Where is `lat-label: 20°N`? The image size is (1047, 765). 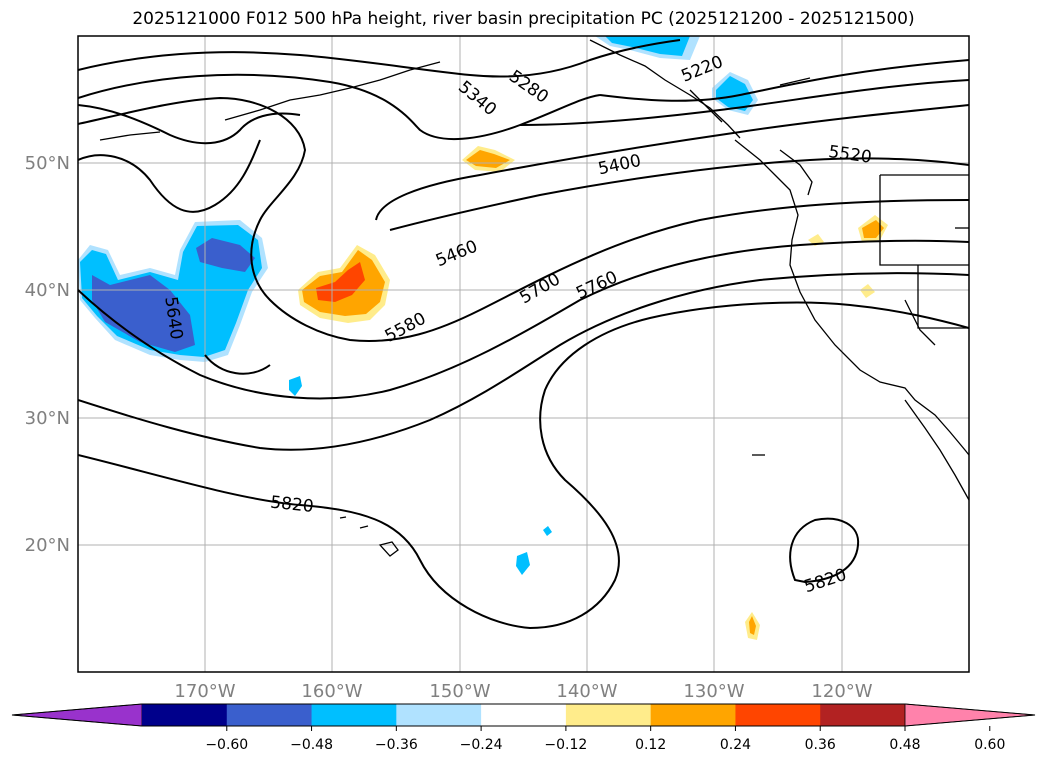
lat-label: 20°N is located at coordinates (47, 545).